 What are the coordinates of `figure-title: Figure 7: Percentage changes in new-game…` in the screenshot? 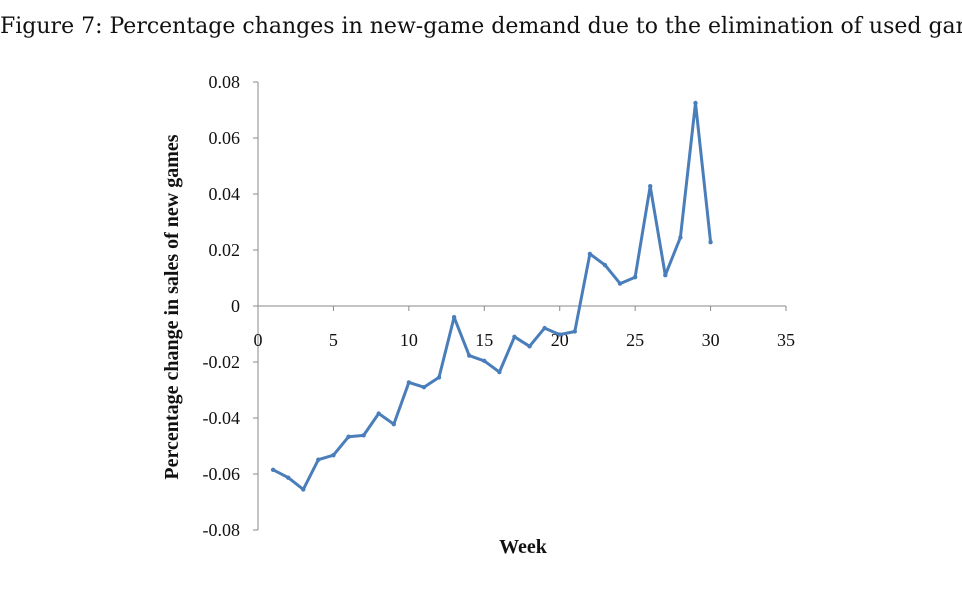 It's located at (481, 26).